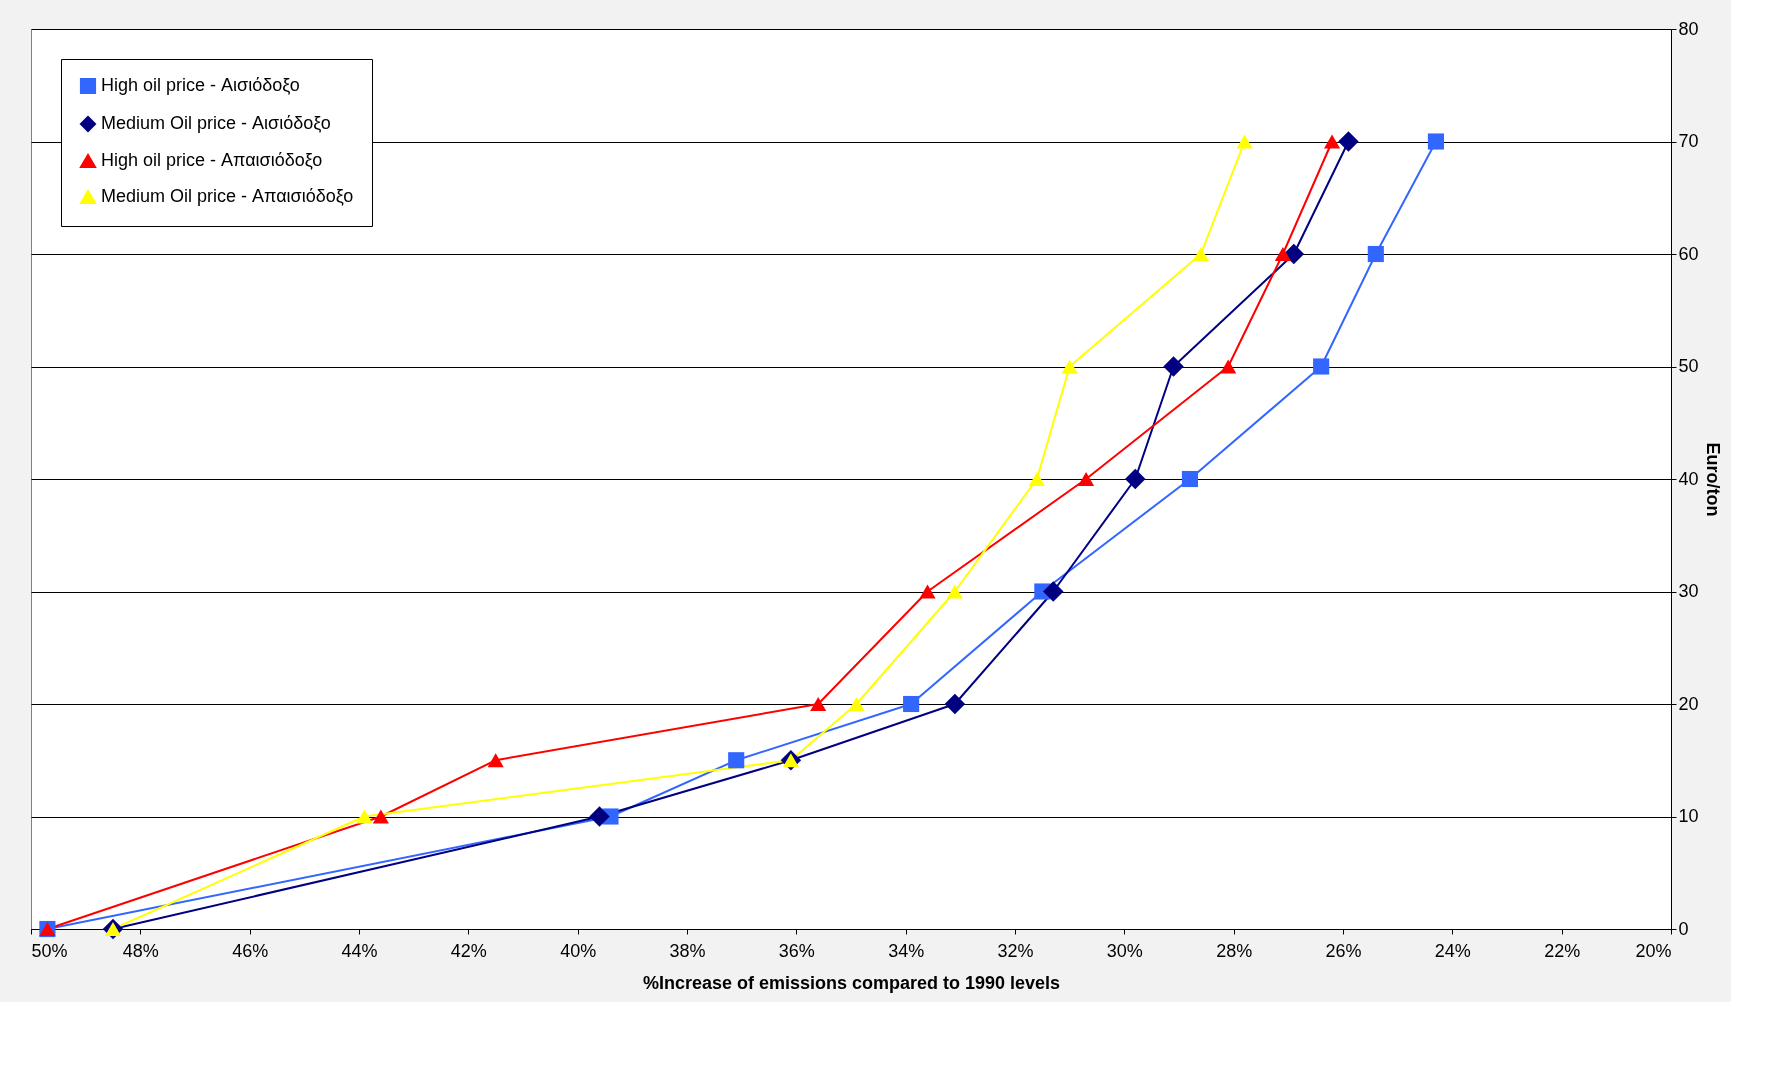  What do you see at coordinates (1124, 950) in the screenshot?
I see `x-tick-label: 30%` at bounding box center [1124, 950].